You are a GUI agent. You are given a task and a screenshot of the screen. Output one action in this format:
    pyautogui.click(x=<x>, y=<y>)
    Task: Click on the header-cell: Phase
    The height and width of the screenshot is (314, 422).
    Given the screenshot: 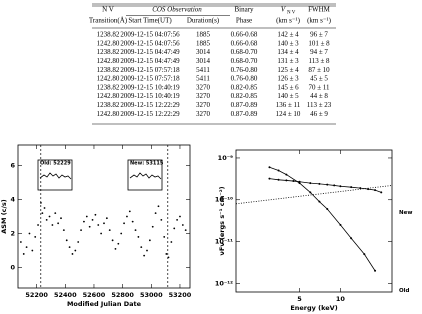 What is the action you would take?
    pyautogui.click(x=244, y=21)
    